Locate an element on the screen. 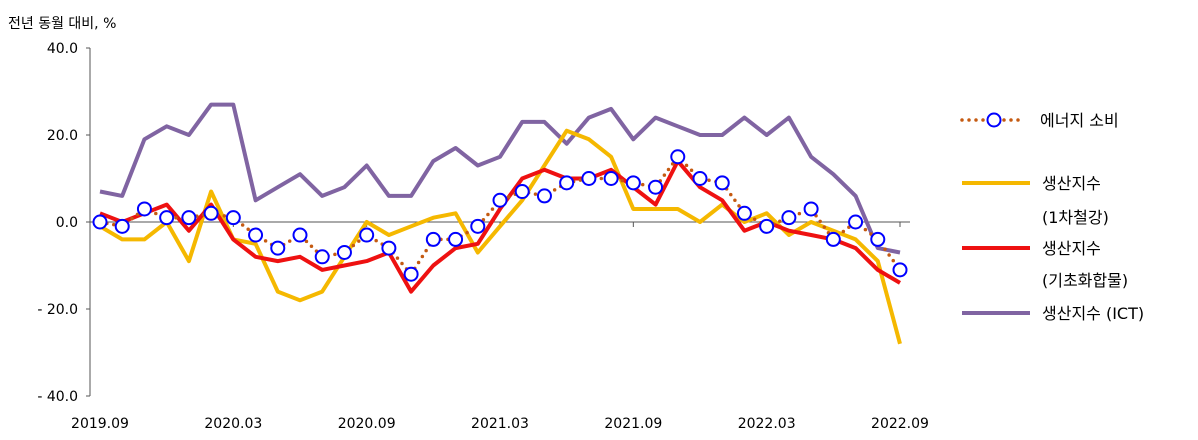 This screenshot has height=440, width=1198. legend-label-energy: 에너지 소비 is located at coordinates (1079, 120).